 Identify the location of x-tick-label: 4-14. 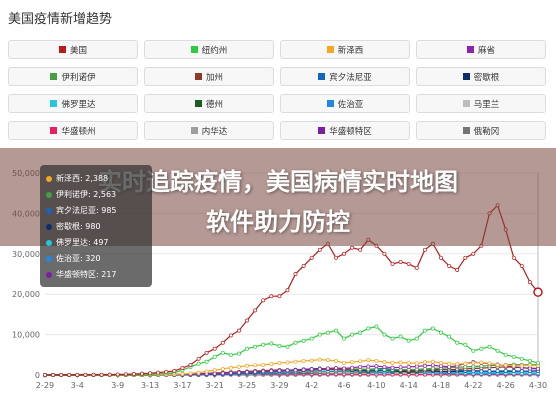
(409, 385).